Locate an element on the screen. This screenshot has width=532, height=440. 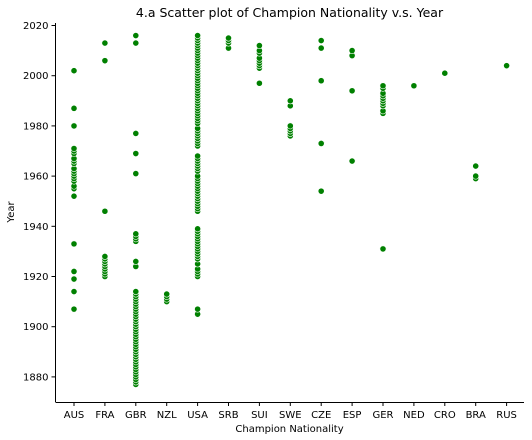
x-tick-label: SRB is located at coordinates (228, 415).